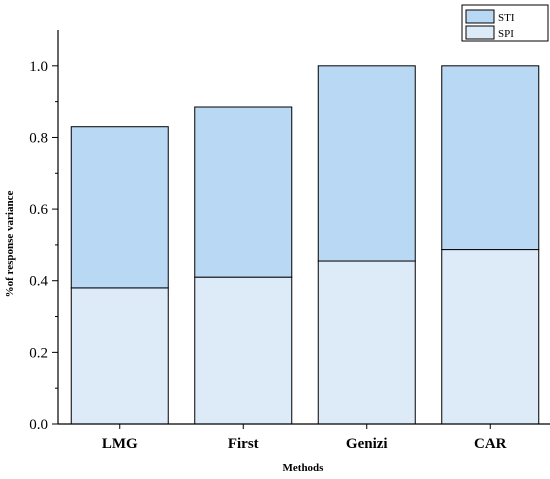 This screenshot has width=550, height=479. What do you see at coordinates (10, 244) in the screenshot?
I see `y-axis-title: %of response variance` at bounding box center [10, 244].